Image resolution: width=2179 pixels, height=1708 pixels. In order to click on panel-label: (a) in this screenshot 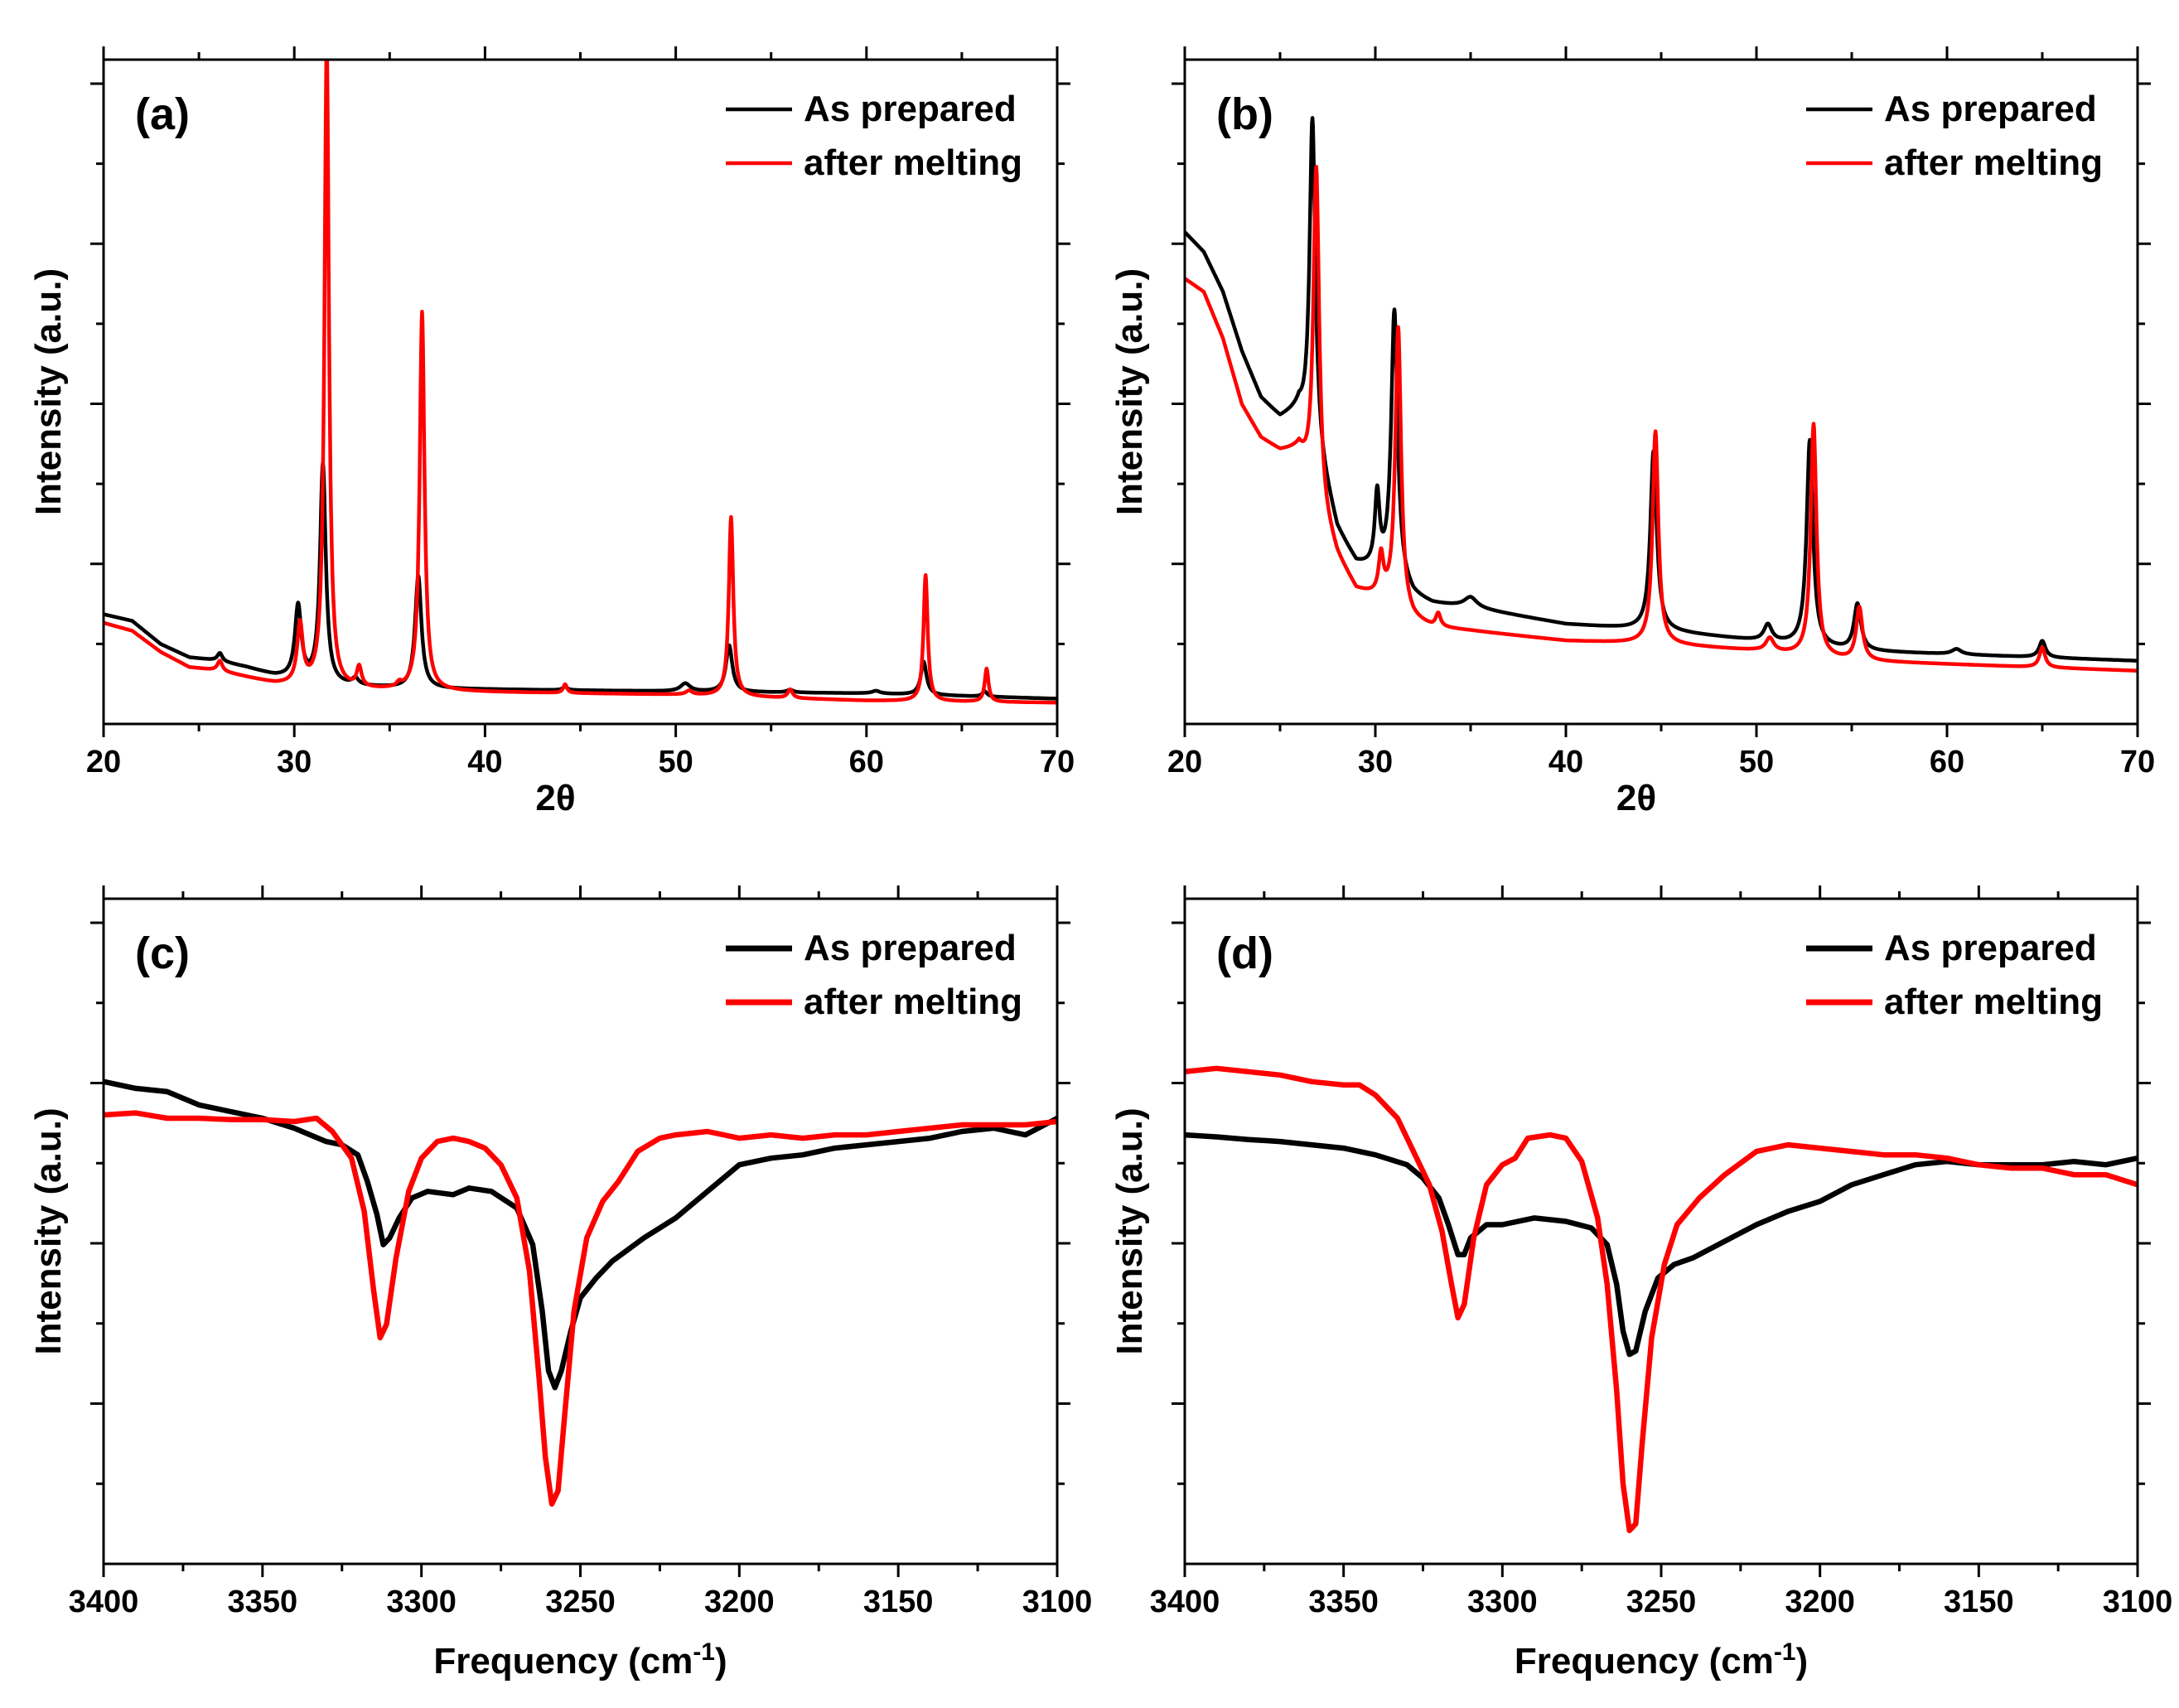, I will do `click(162, 114)`.